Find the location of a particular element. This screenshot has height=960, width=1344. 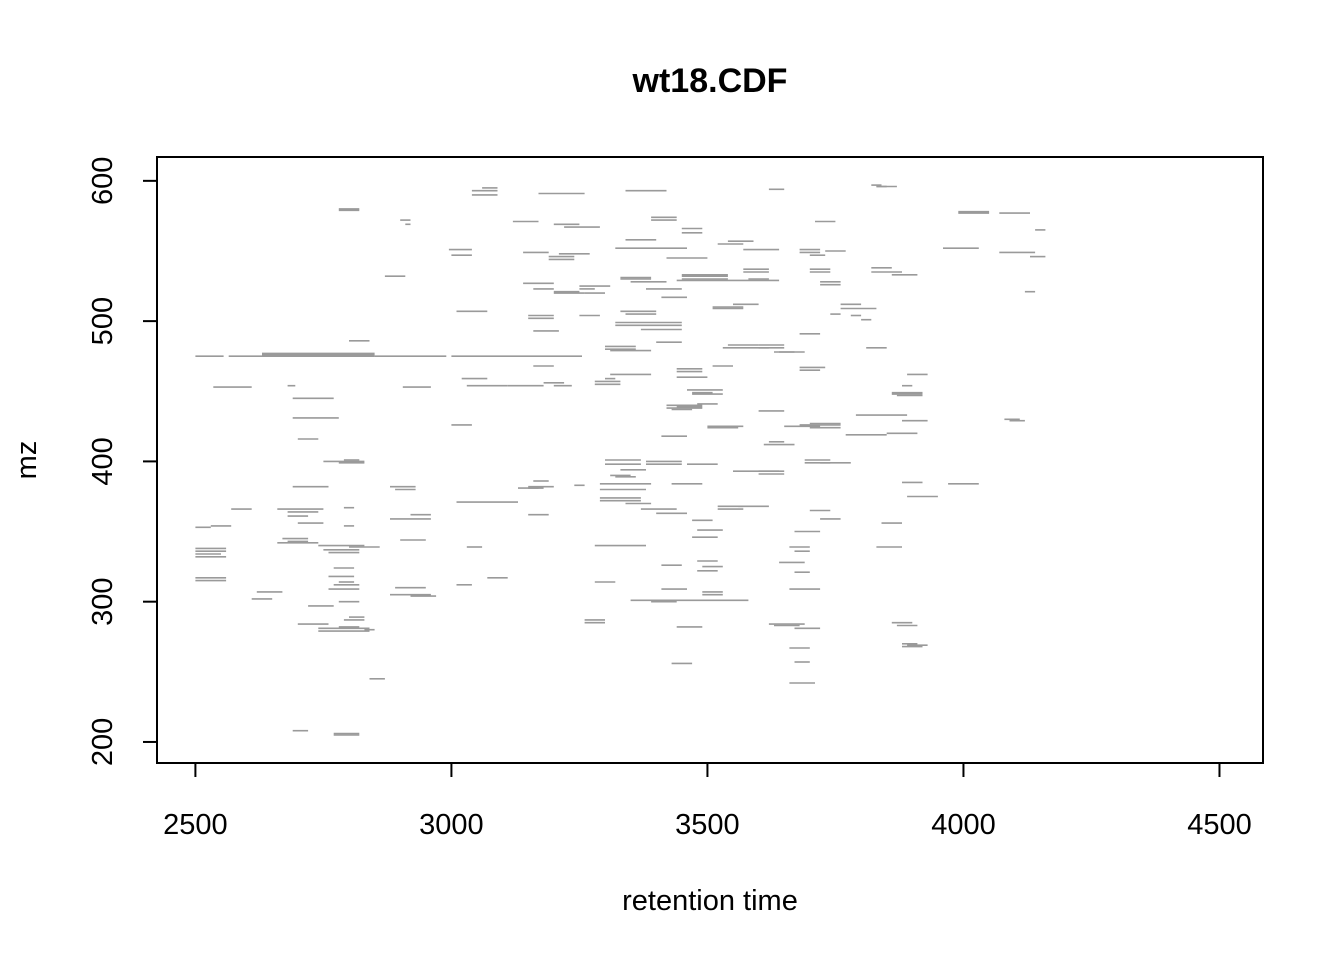

x-tick-label: 2500 is located at coordinates (195, 825).